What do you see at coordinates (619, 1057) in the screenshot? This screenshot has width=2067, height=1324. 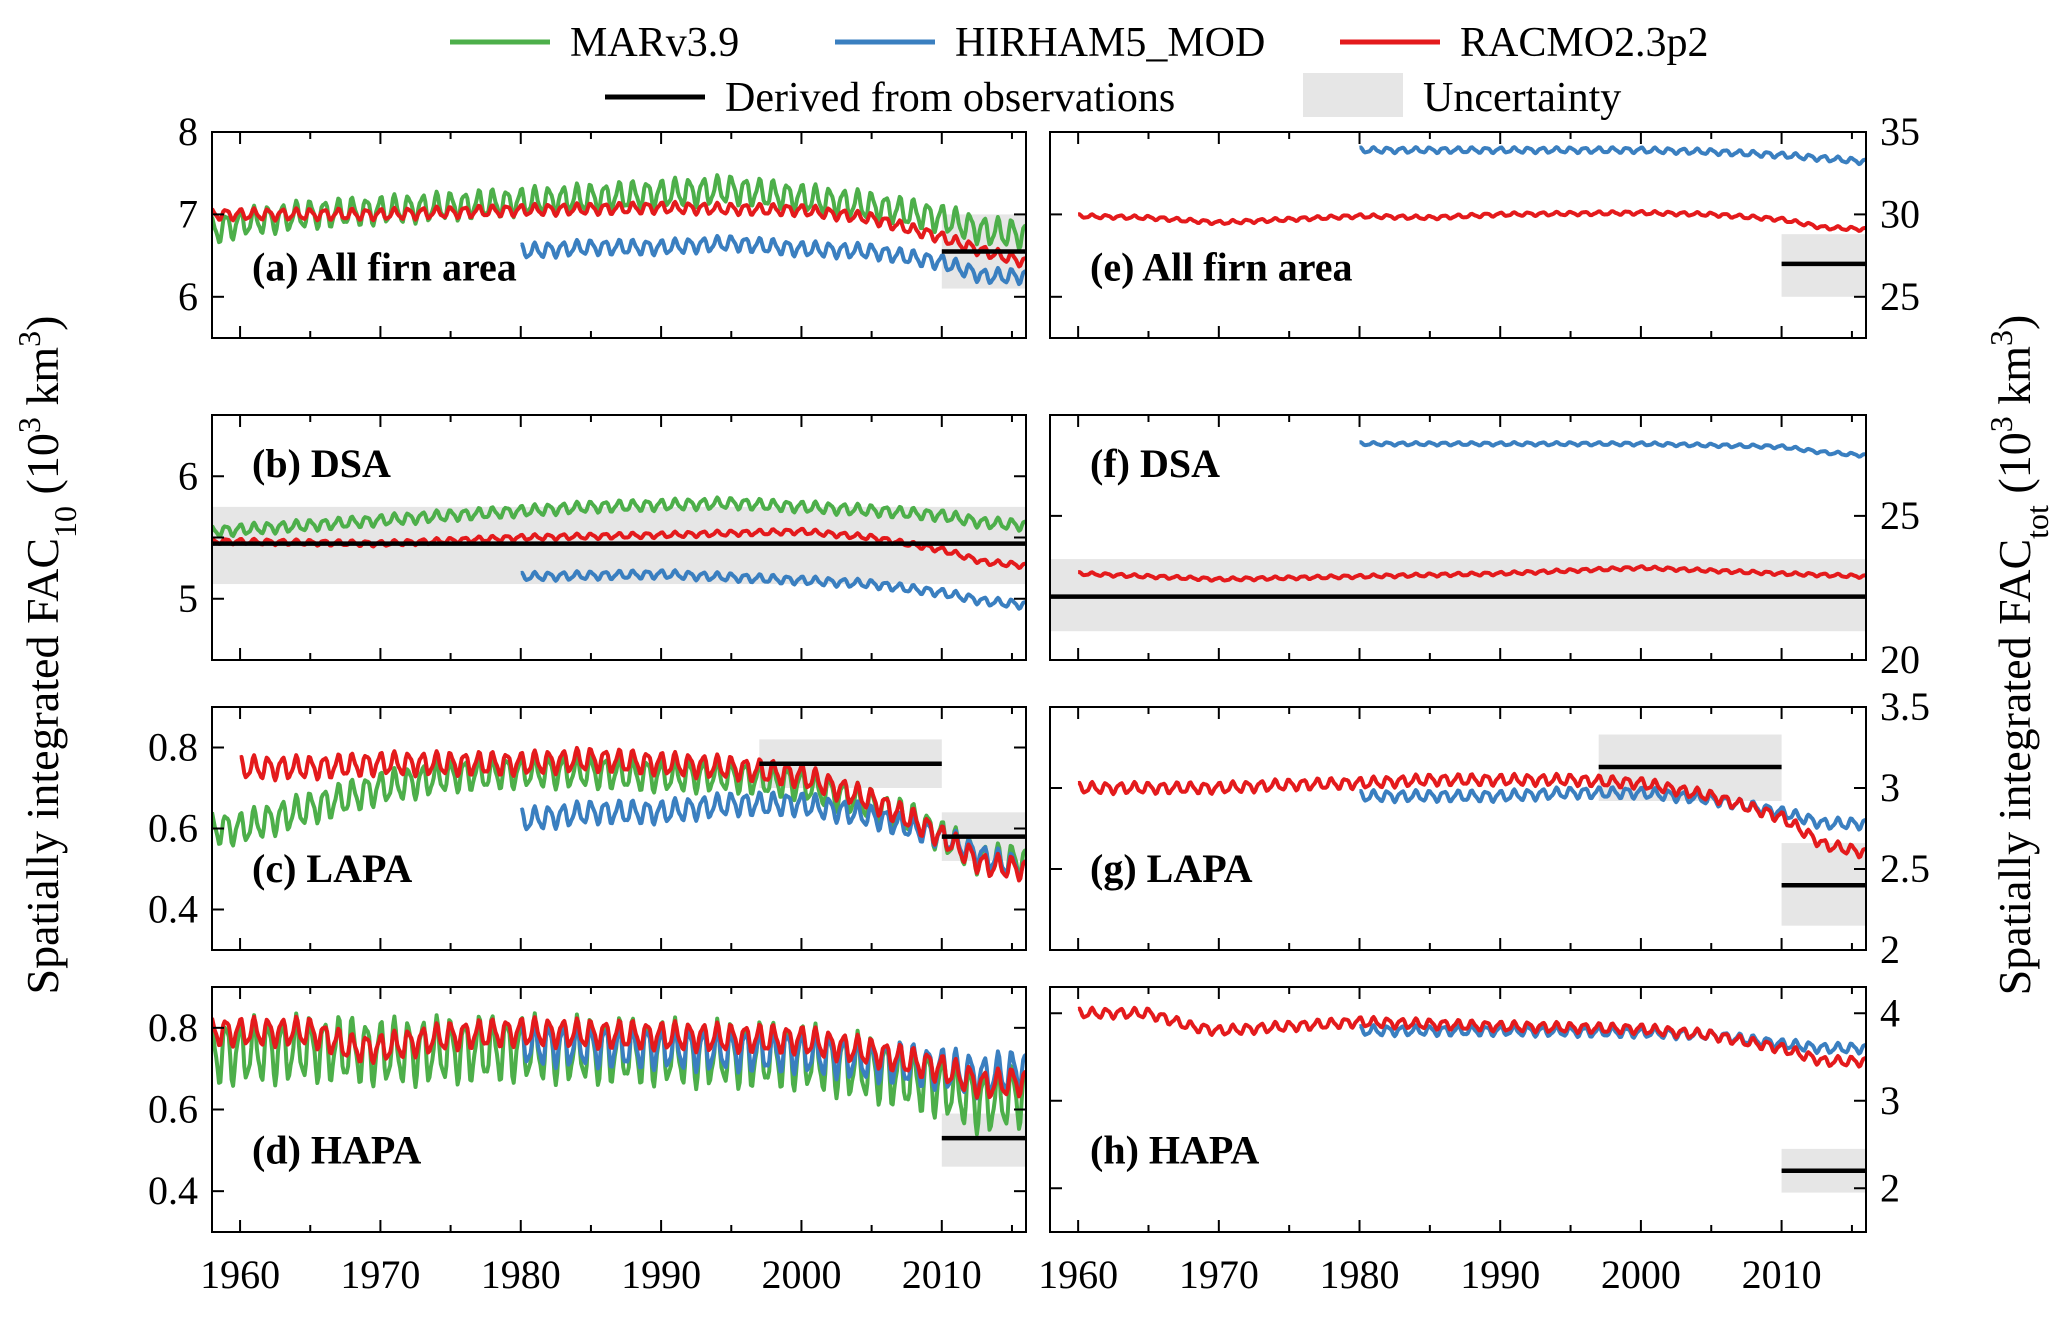 I see `series-racmo-d` at bounding box center [619, 1057].